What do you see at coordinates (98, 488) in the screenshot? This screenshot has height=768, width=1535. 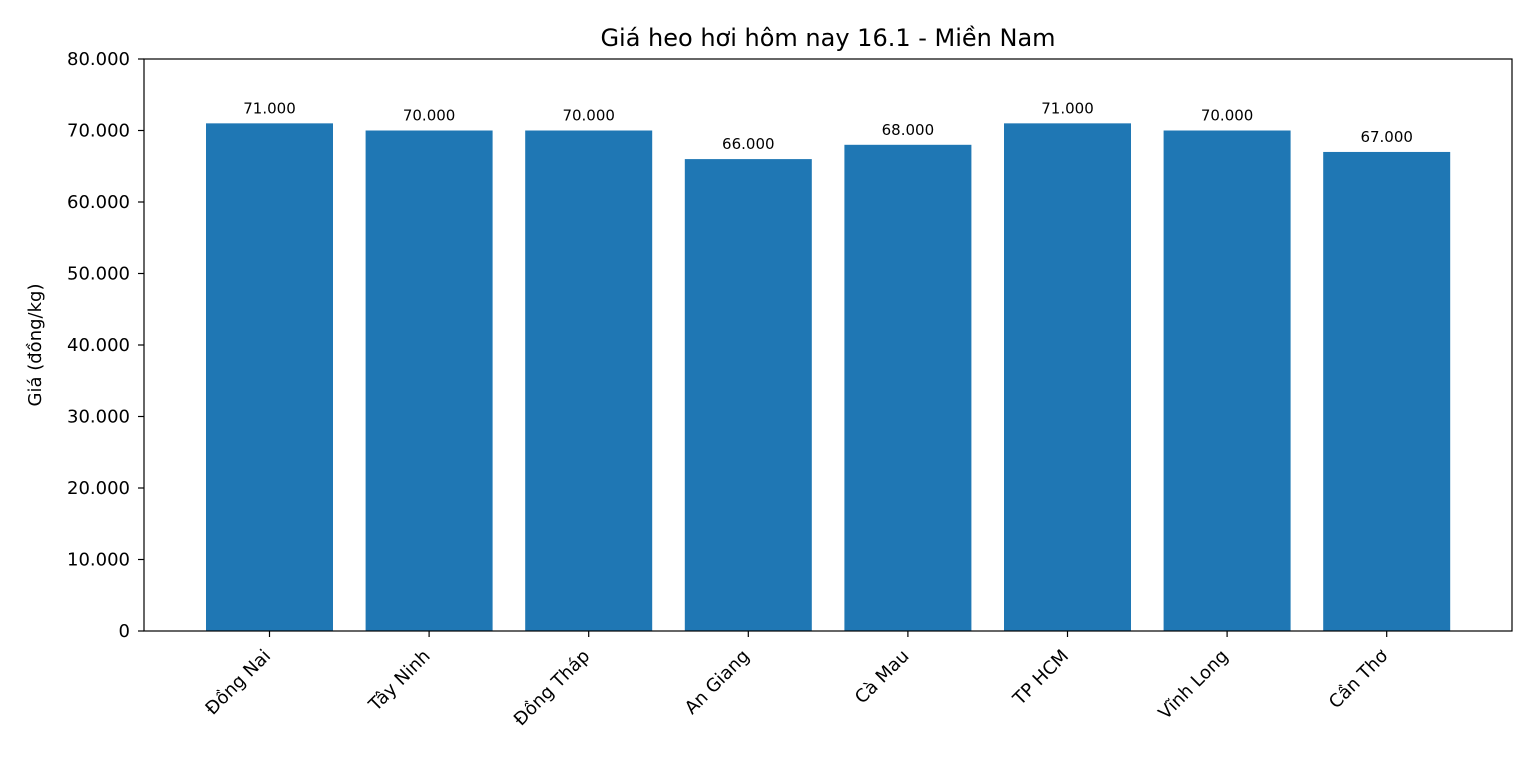 I see `y-tick-label: 20.000` at bounding box center [98, 488].